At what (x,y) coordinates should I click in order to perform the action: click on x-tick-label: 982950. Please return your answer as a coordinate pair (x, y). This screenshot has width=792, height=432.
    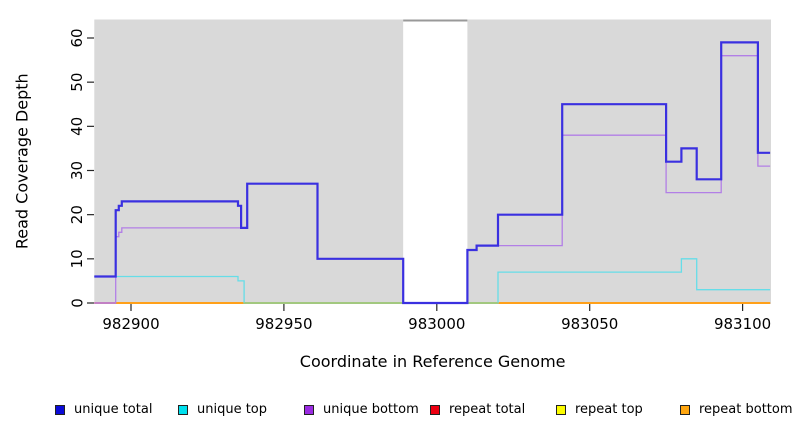
    Looking at the image, I should click on (283, 324).